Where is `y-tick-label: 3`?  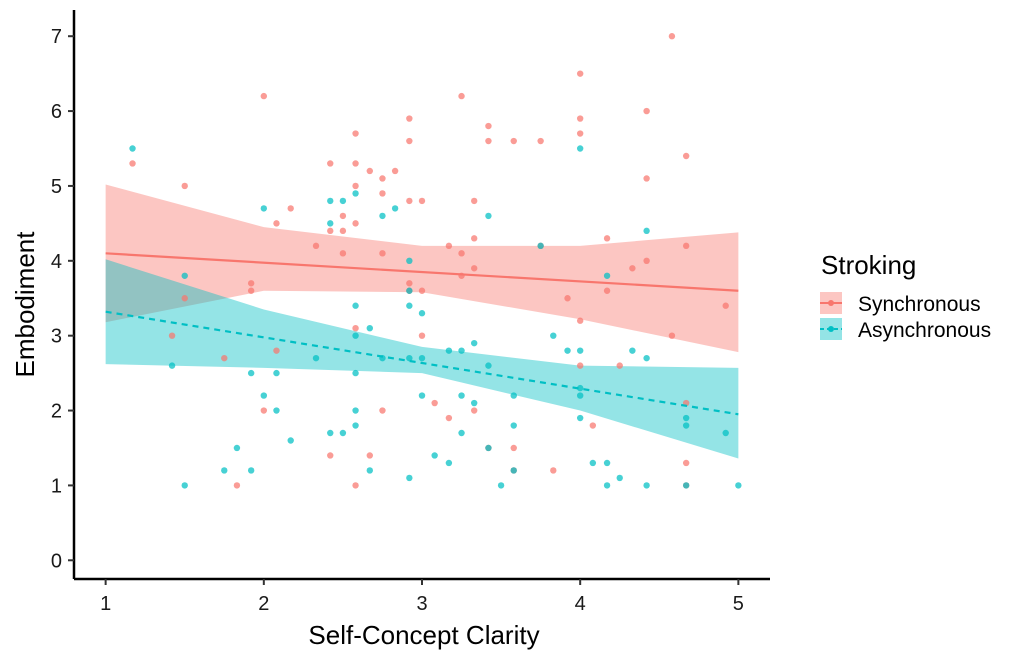
y-tick-label: 3 is located at coordinates (56, 337).